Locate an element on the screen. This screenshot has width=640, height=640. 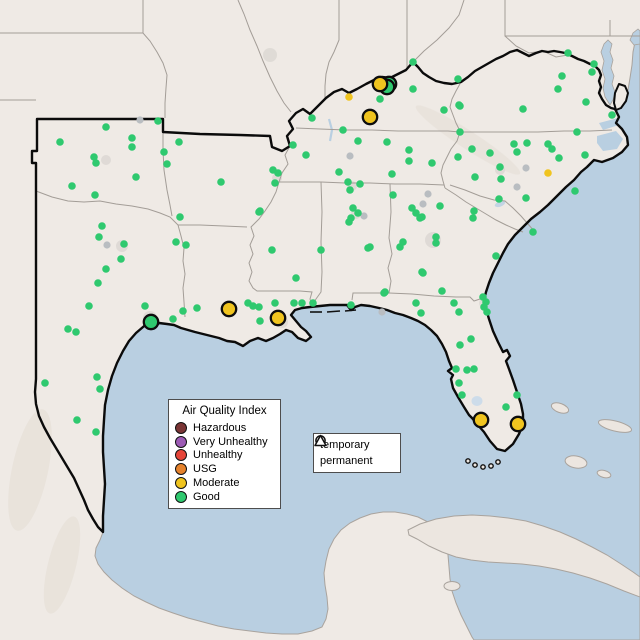
station-marker-large-good is located at coordinates (151, 322).